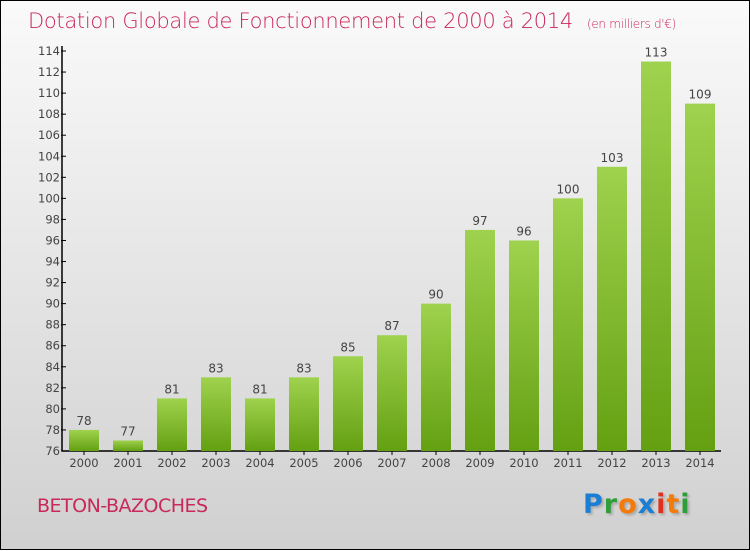 This screenshot has width=750, height=551. Describe the element at coordinates (83, 463) in the screenshot. I see `x-tick-label: 2000` at that location.